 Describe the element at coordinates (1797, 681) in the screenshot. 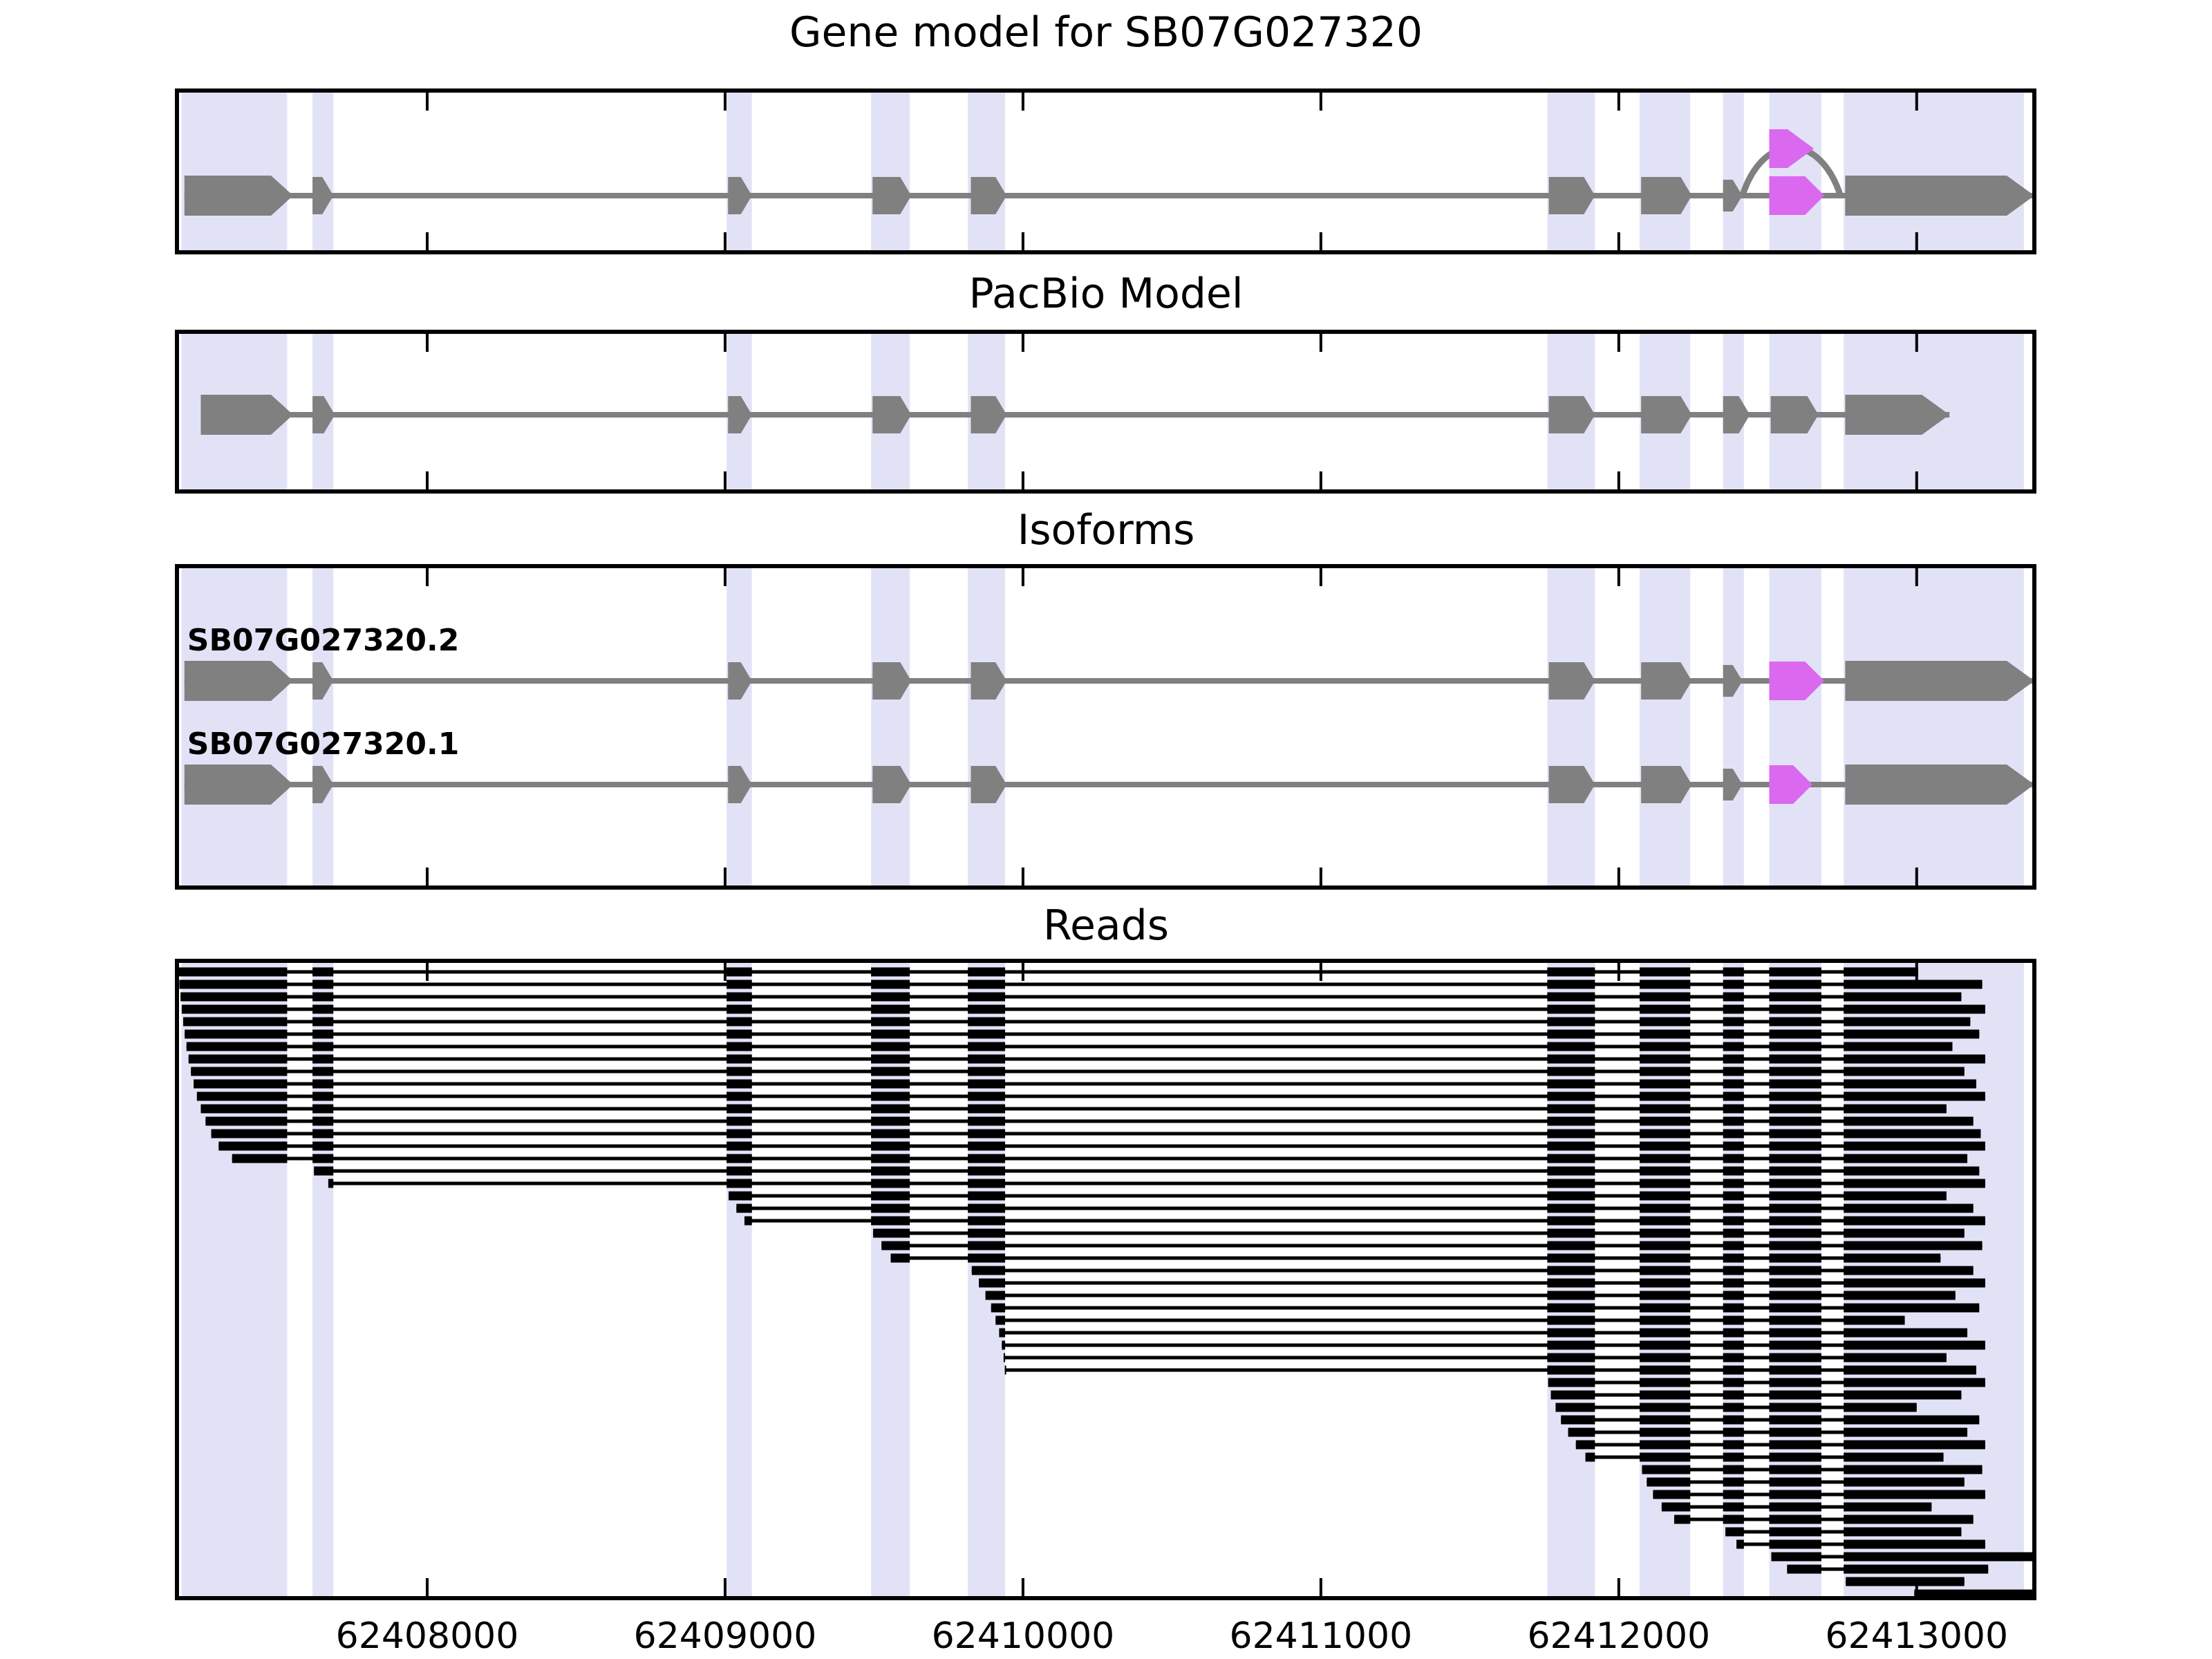

I see `alt-exon` at that location.